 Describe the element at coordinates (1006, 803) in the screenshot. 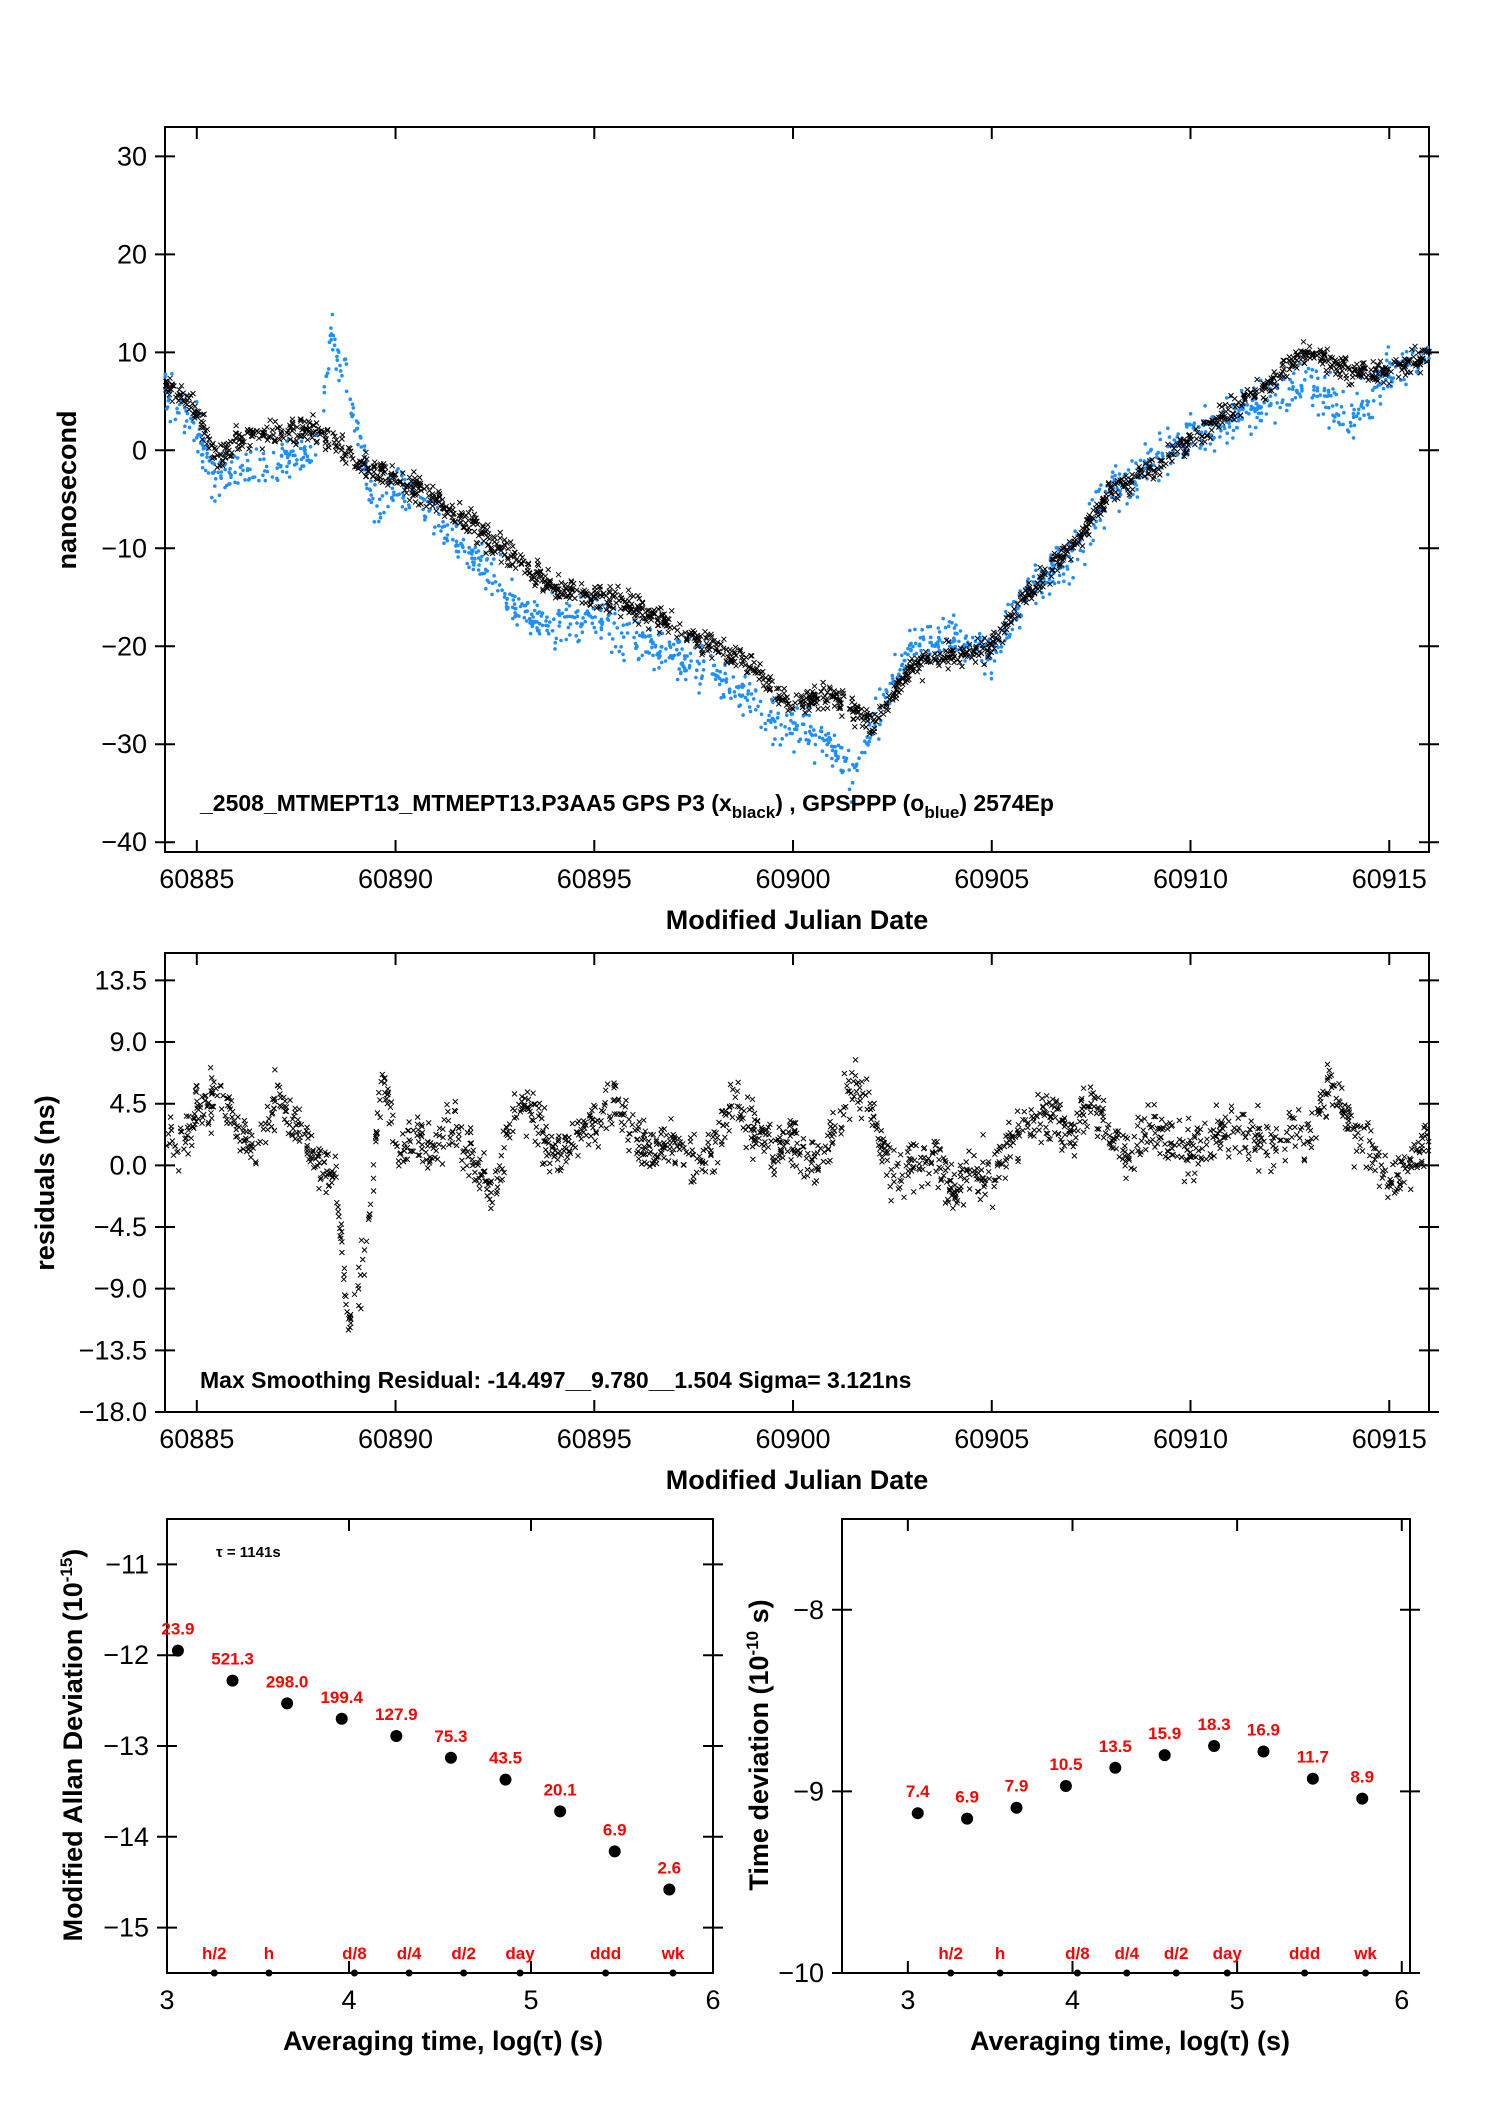

I see `annotation-end: ) 2574Ep` at that location.